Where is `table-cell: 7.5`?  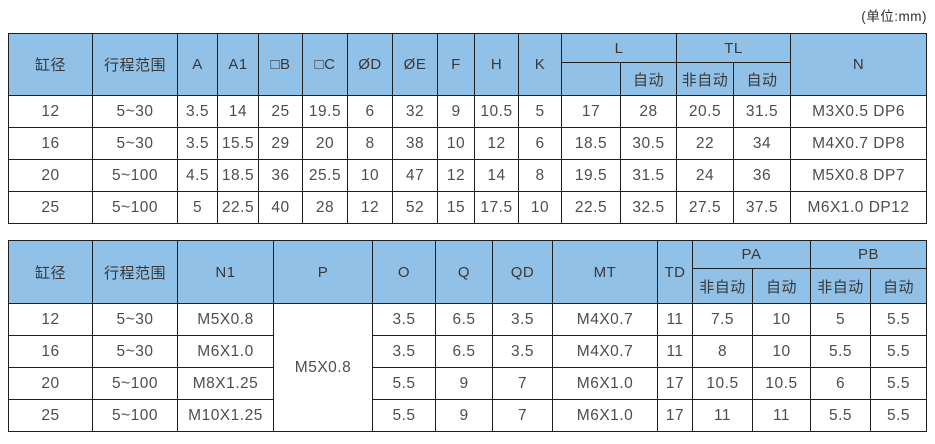 table-cell: 7.5 is located at coordinates (722, 319).